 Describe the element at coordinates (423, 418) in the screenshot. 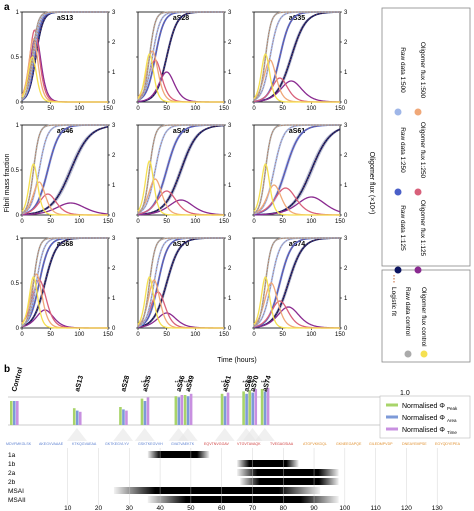

I see `legend-label: Normalised Φ` at that location.